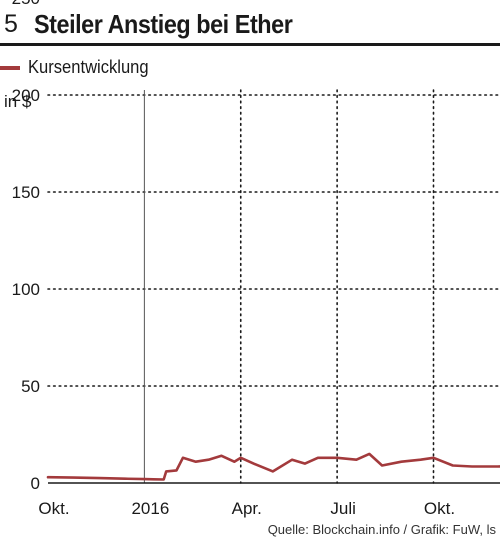 This screenshot has width=500, height=545. Describe the element at coordinates (10, 68) in the screenshot. I see `legend-swatch` at that location.